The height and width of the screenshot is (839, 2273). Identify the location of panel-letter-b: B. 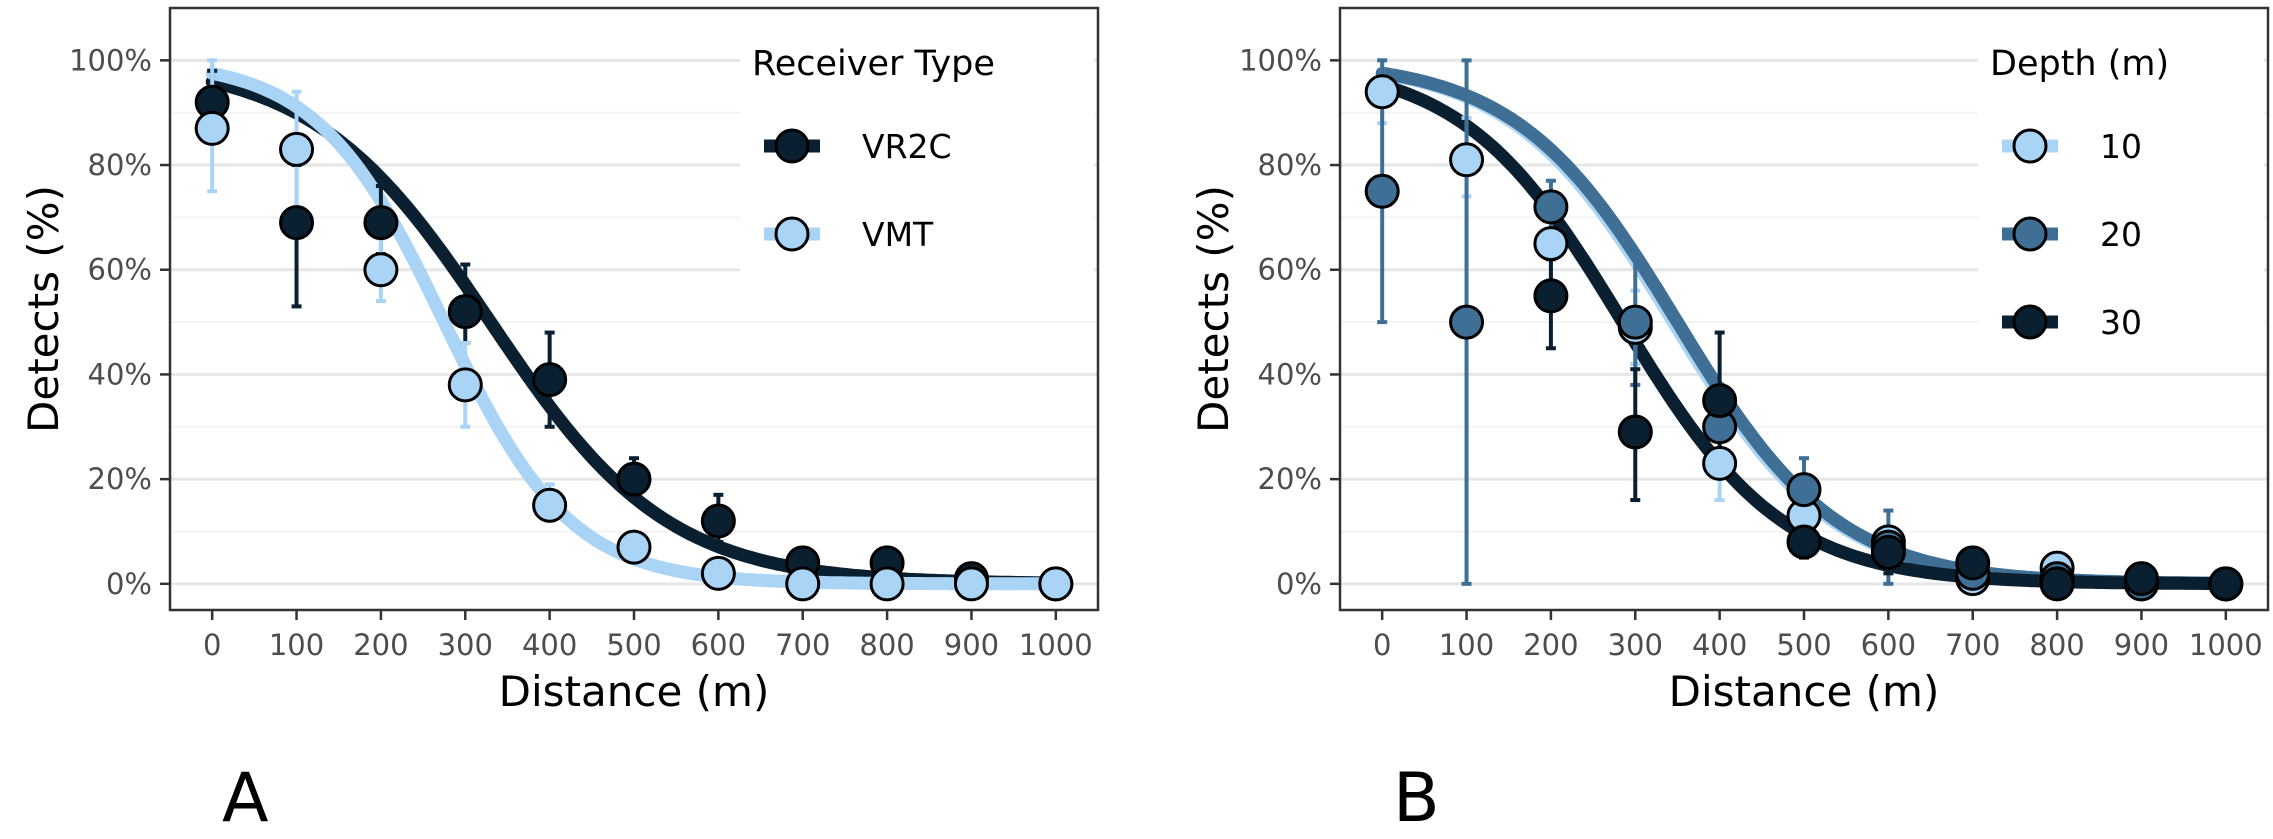
(1416, 798).